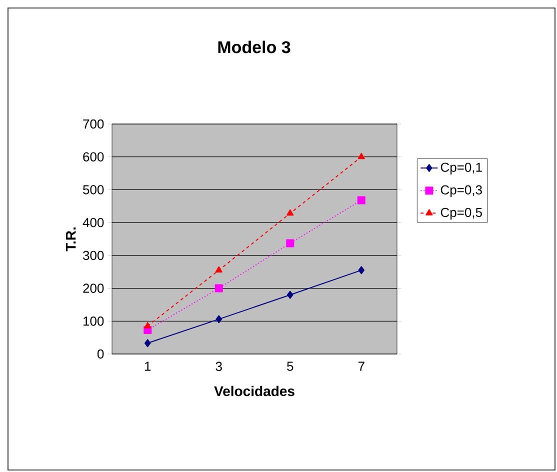 The height and width of the screenshot is (472, 557). I want to click on y-tick-label: 200, so click(93, 288).